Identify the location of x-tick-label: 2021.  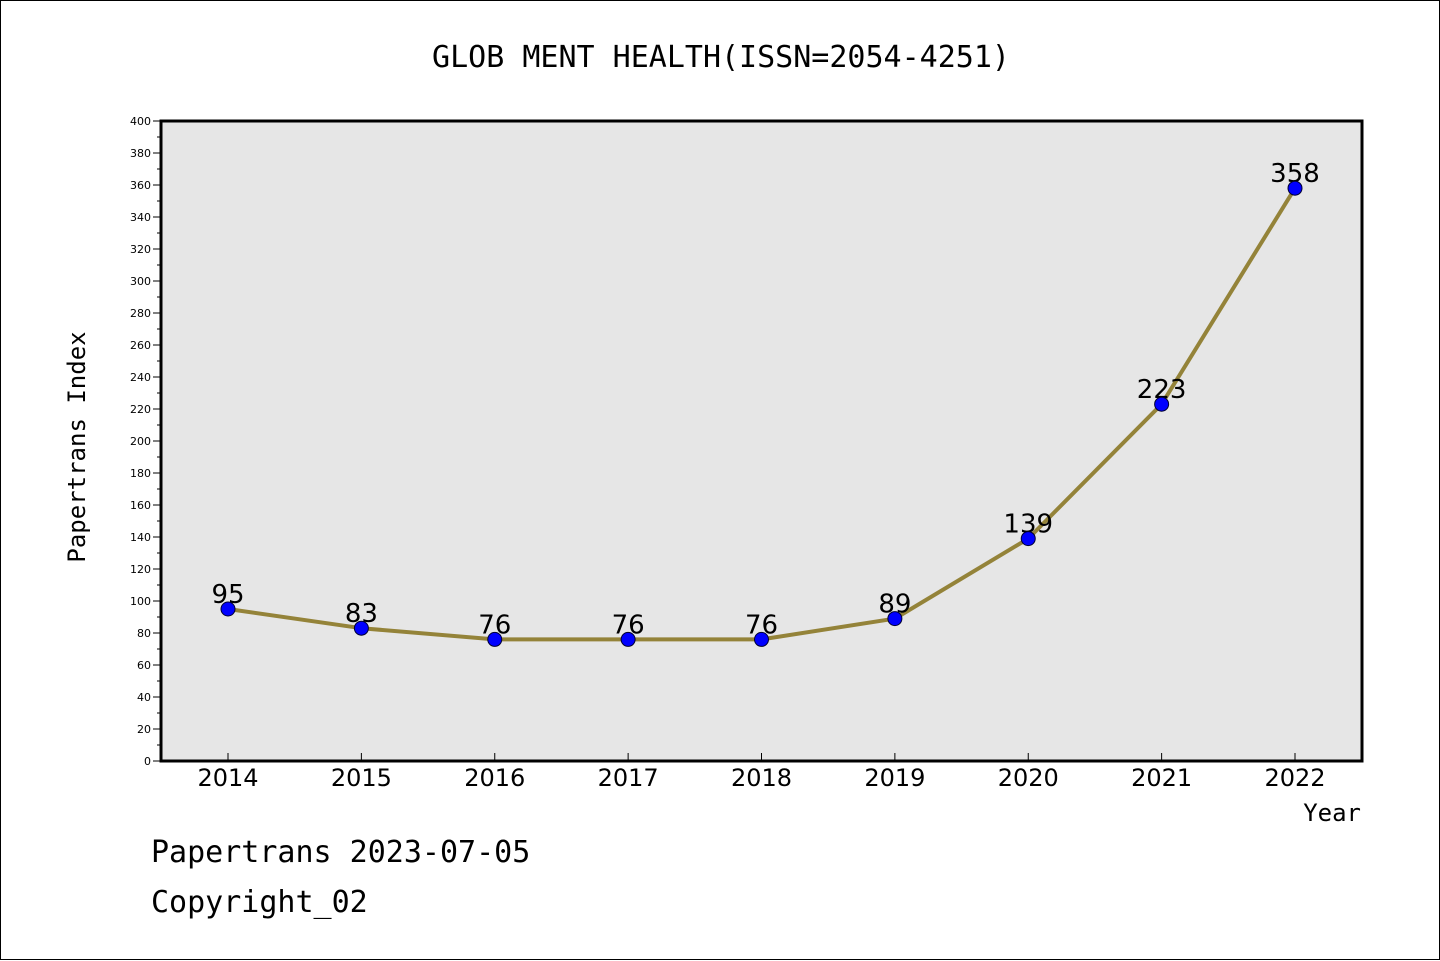
(1161, 778).